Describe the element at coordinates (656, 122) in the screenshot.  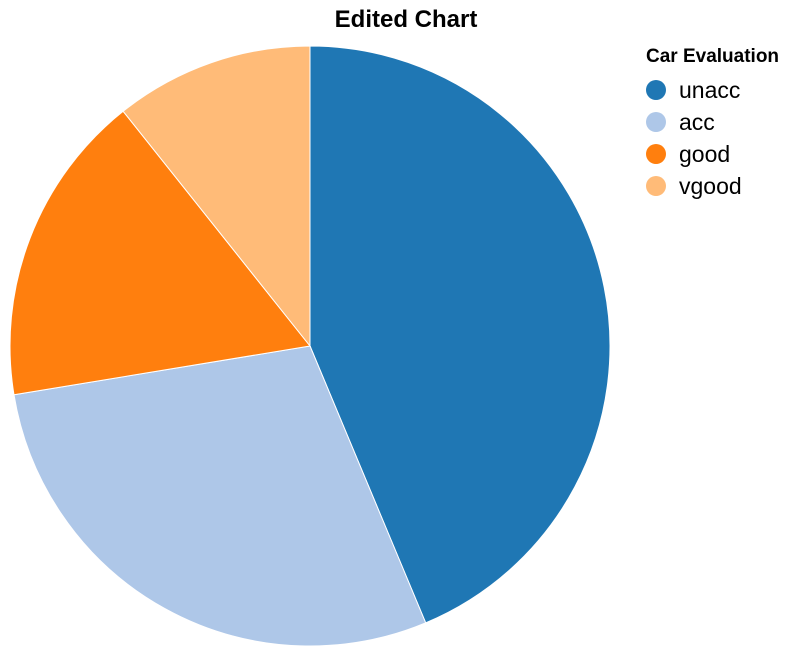
I see `legend-swatch-acc` at that location.